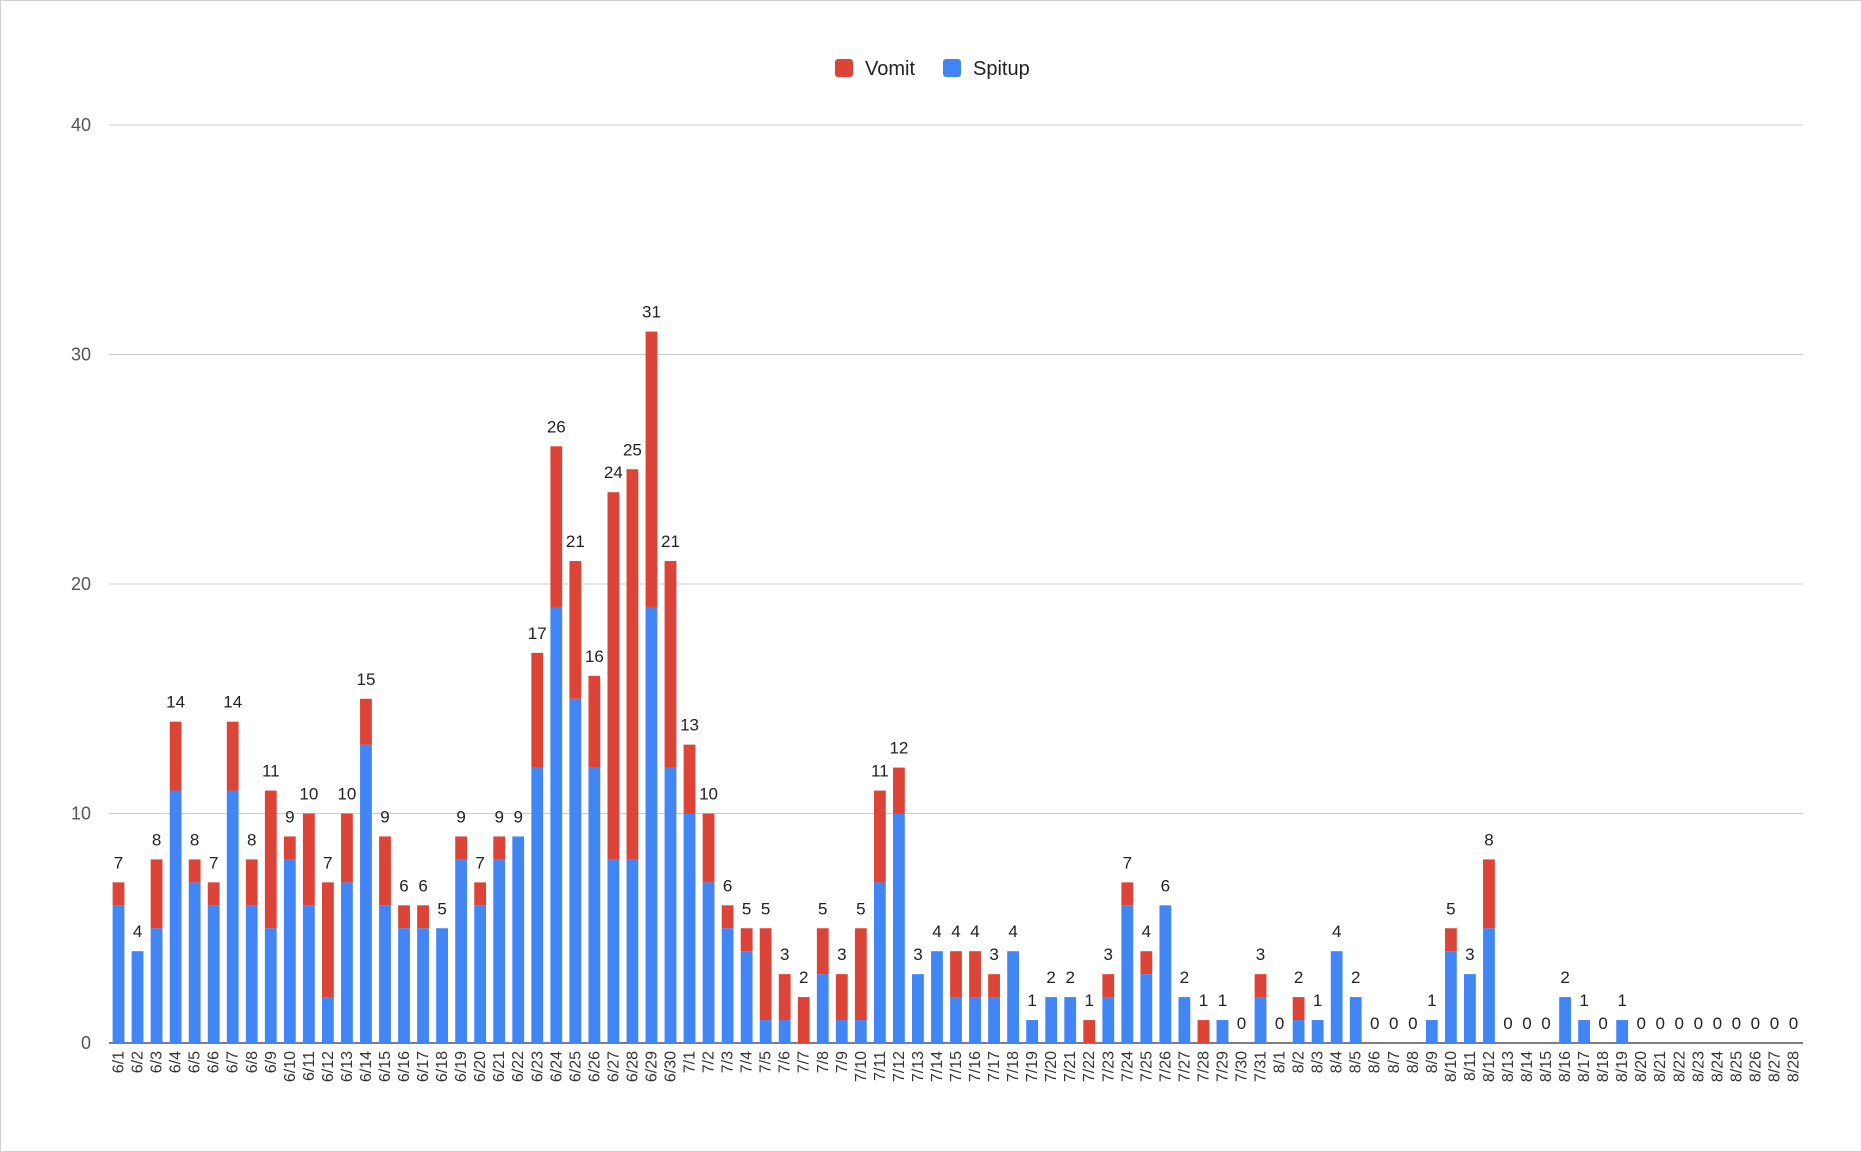 The image size is (1862, 1152). What do you see at coordinates (1337, 1062) in the screenshot?
I see `x-tick-label: 8/4` at bounding box center [1337, 1062].